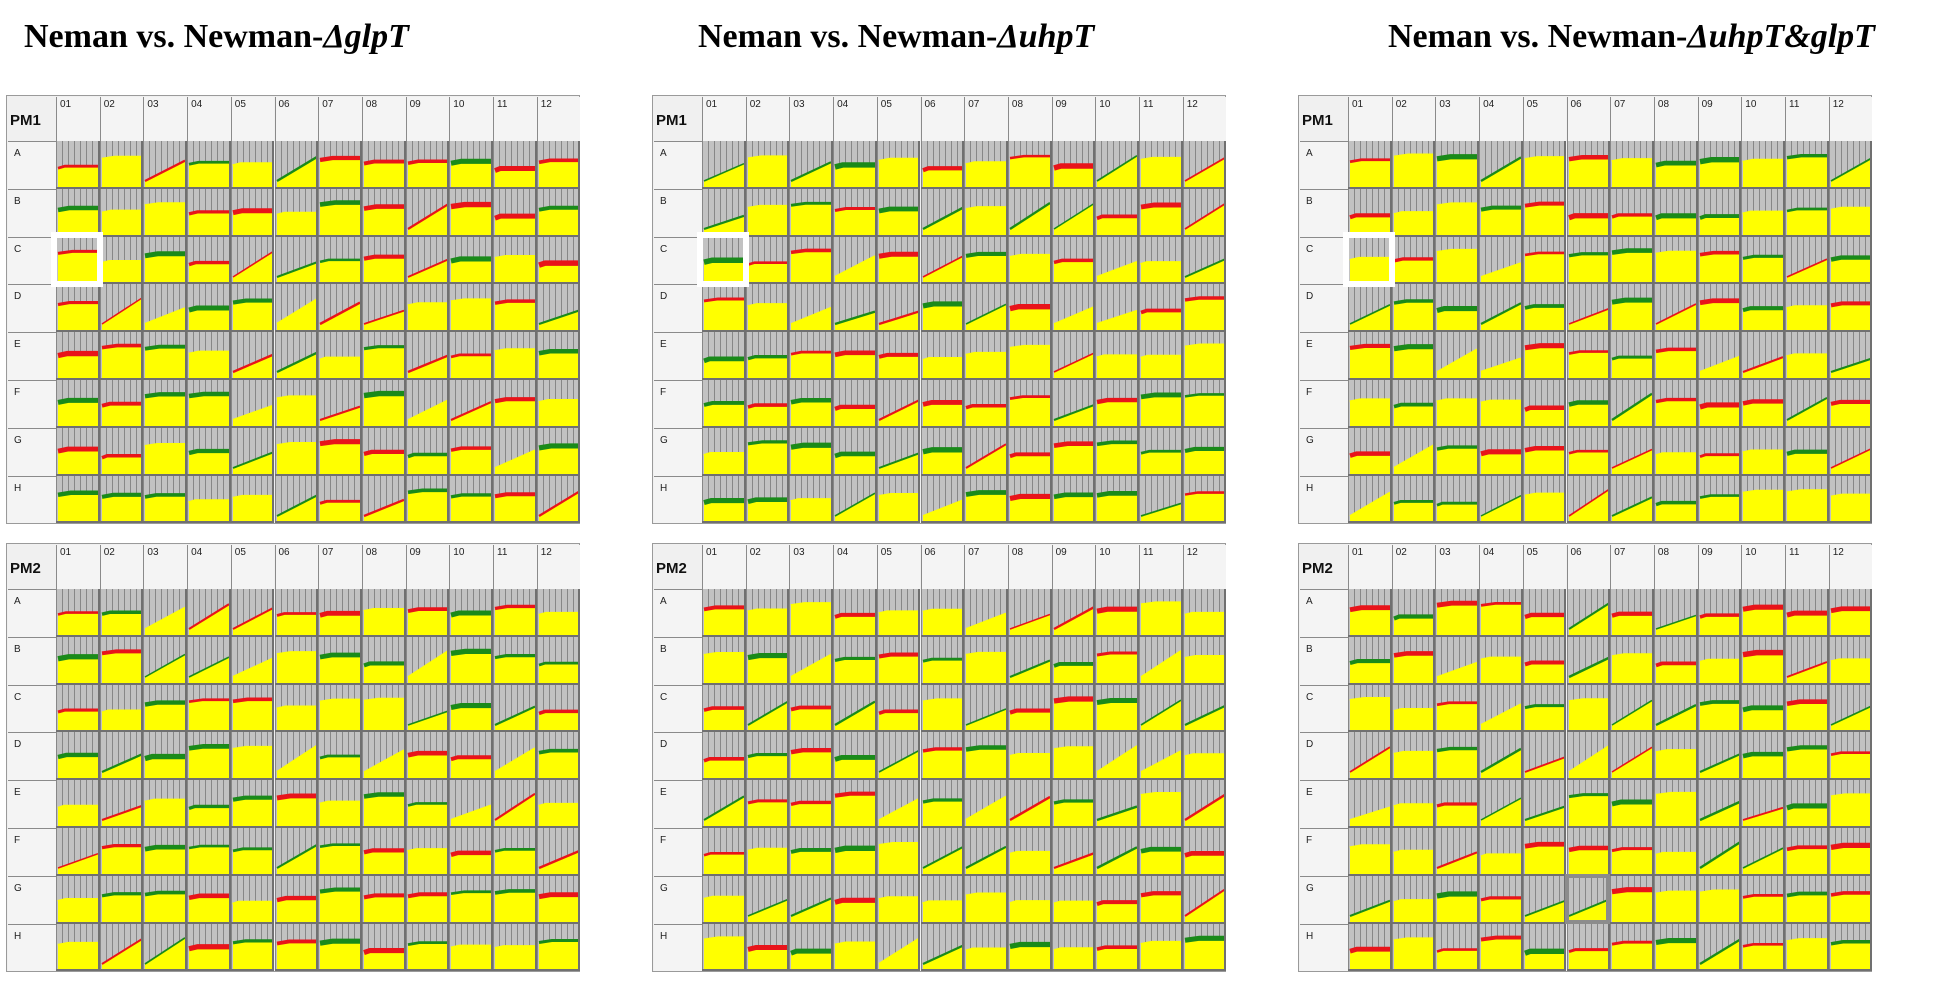 The image size is (1960, 988). What do you see at coordinates (1719, 404) in the screenshot?
I see `well-F09` at bounding box center [1719, 404].